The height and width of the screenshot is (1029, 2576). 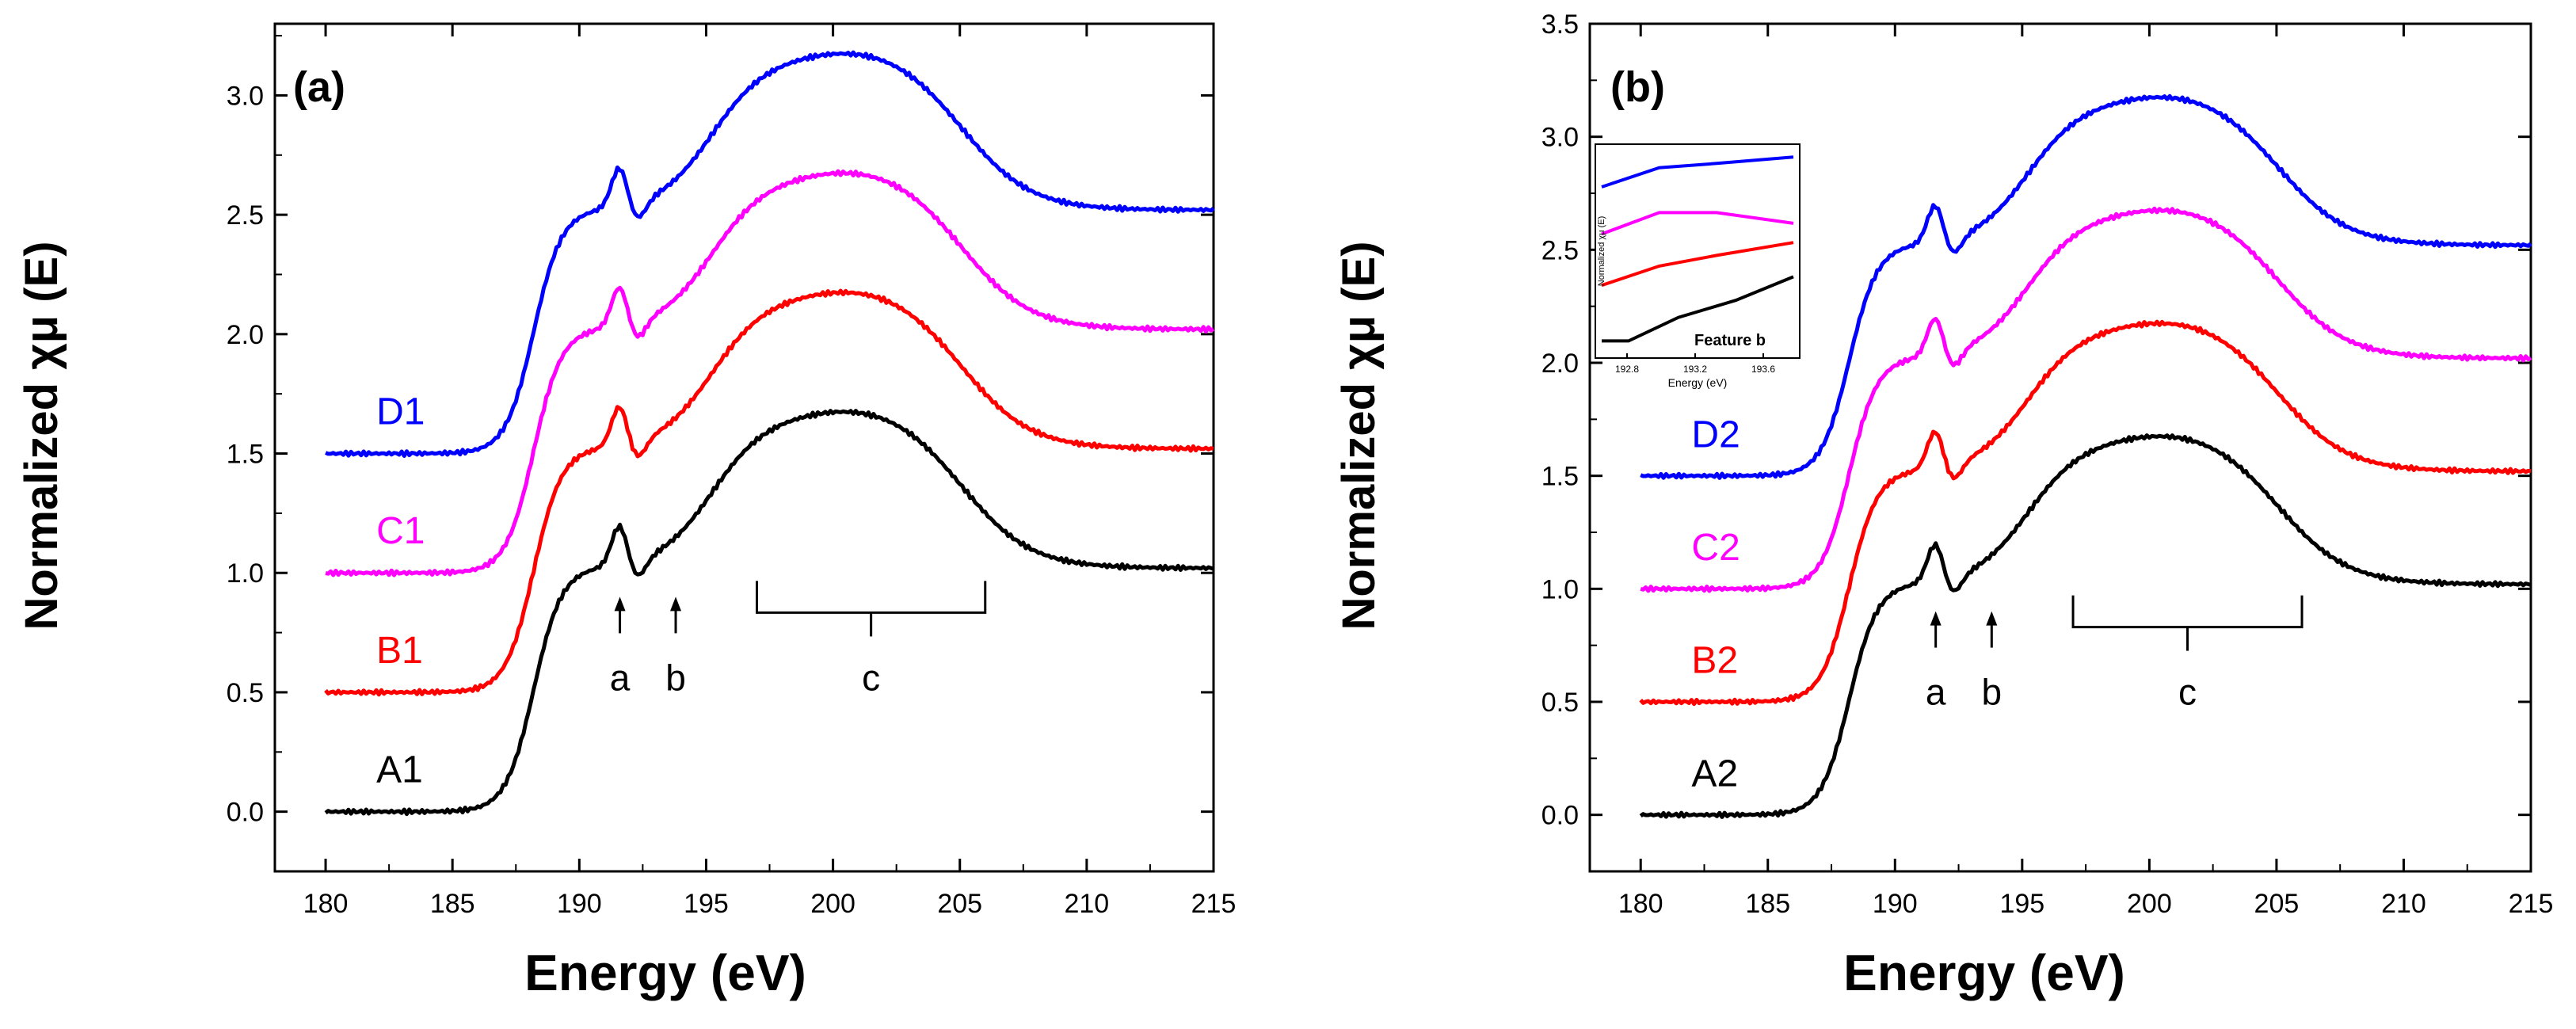 I want to click on series-label-A1: A1, so click(x=400, y=770).